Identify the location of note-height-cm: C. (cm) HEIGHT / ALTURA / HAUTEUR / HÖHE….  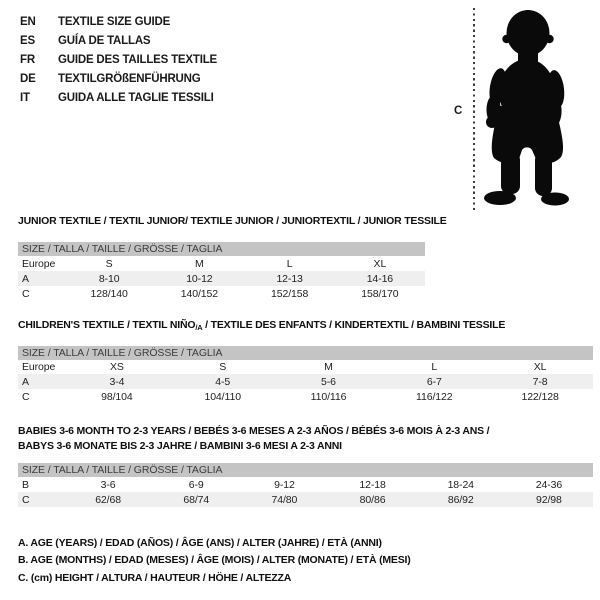
(155, 577).